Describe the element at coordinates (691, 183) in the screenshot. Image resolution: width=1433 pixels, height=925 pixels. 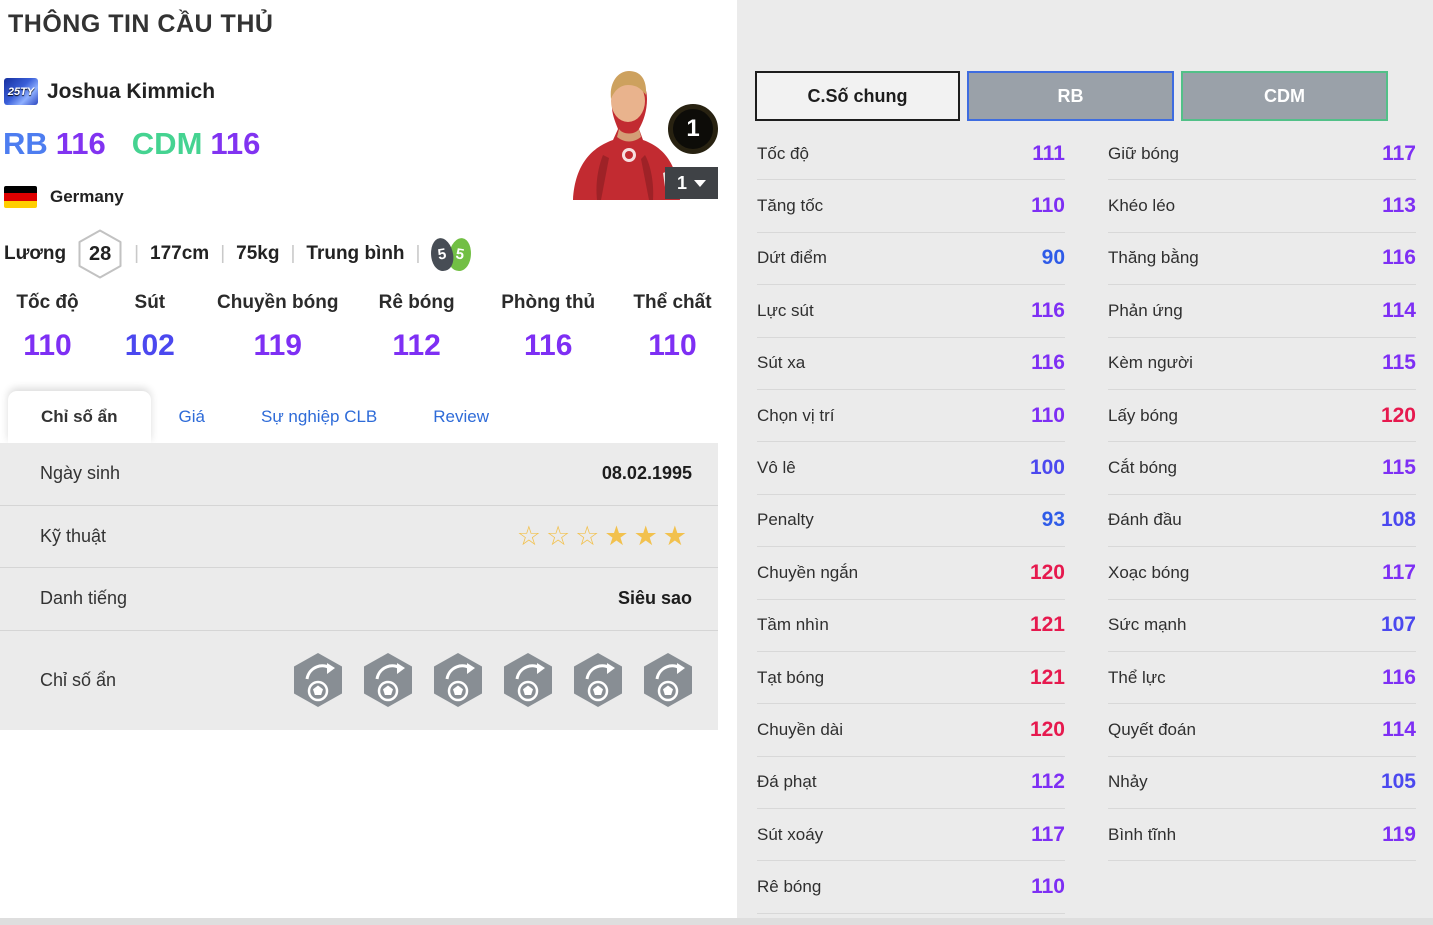
I see `level-dropdown: 1` at that location.